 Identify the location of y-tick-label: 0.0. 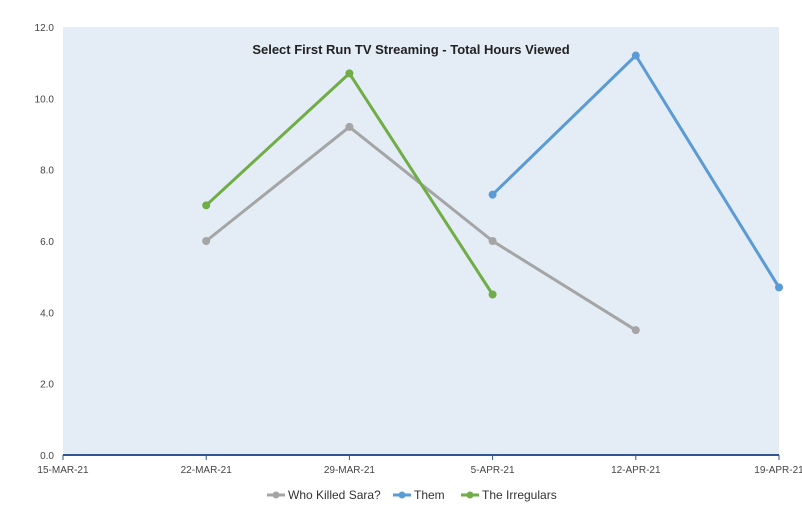
(47, 456).